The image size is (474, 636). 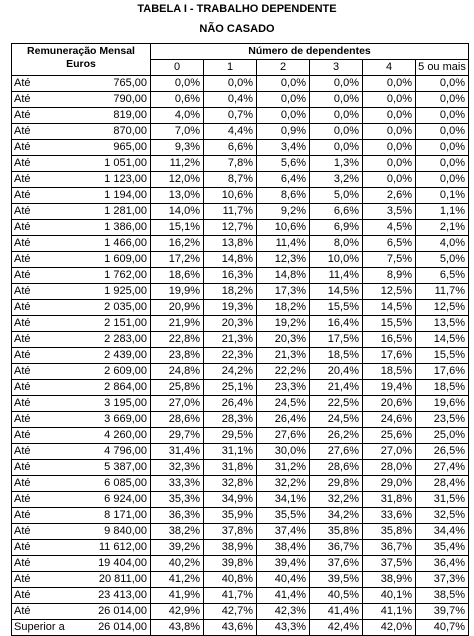 I want to click on rate-cell-dep-5: 0,1%, so click(x=442, y=195).